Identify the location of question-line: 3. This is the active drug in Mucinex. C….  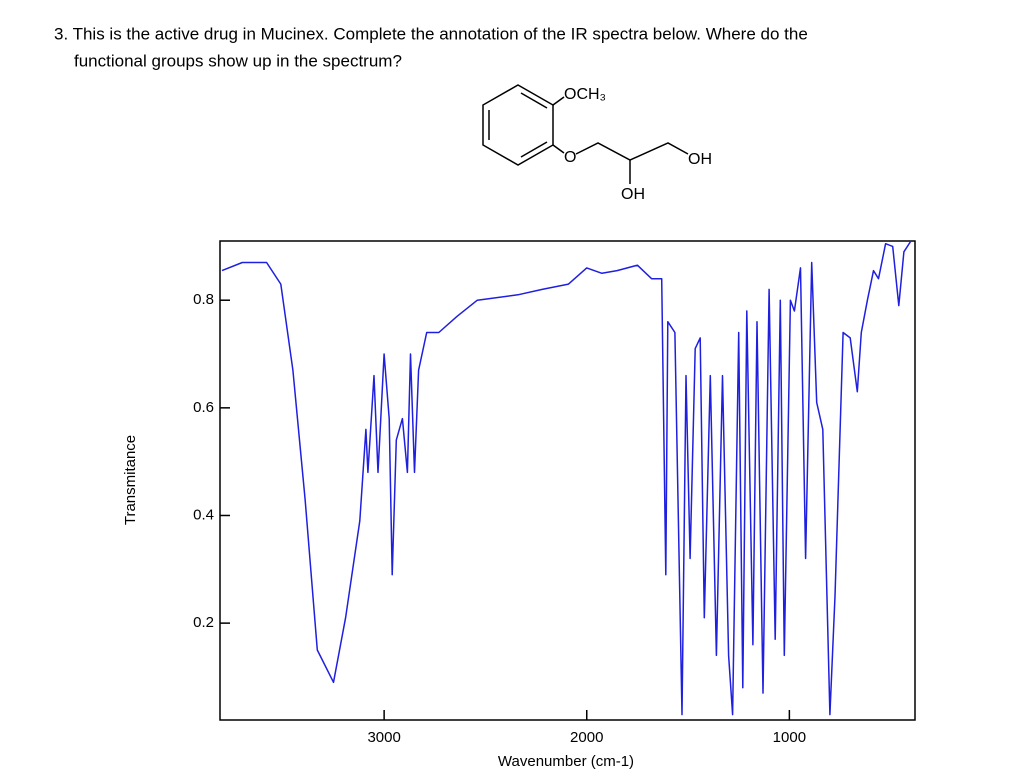
(431, 33).